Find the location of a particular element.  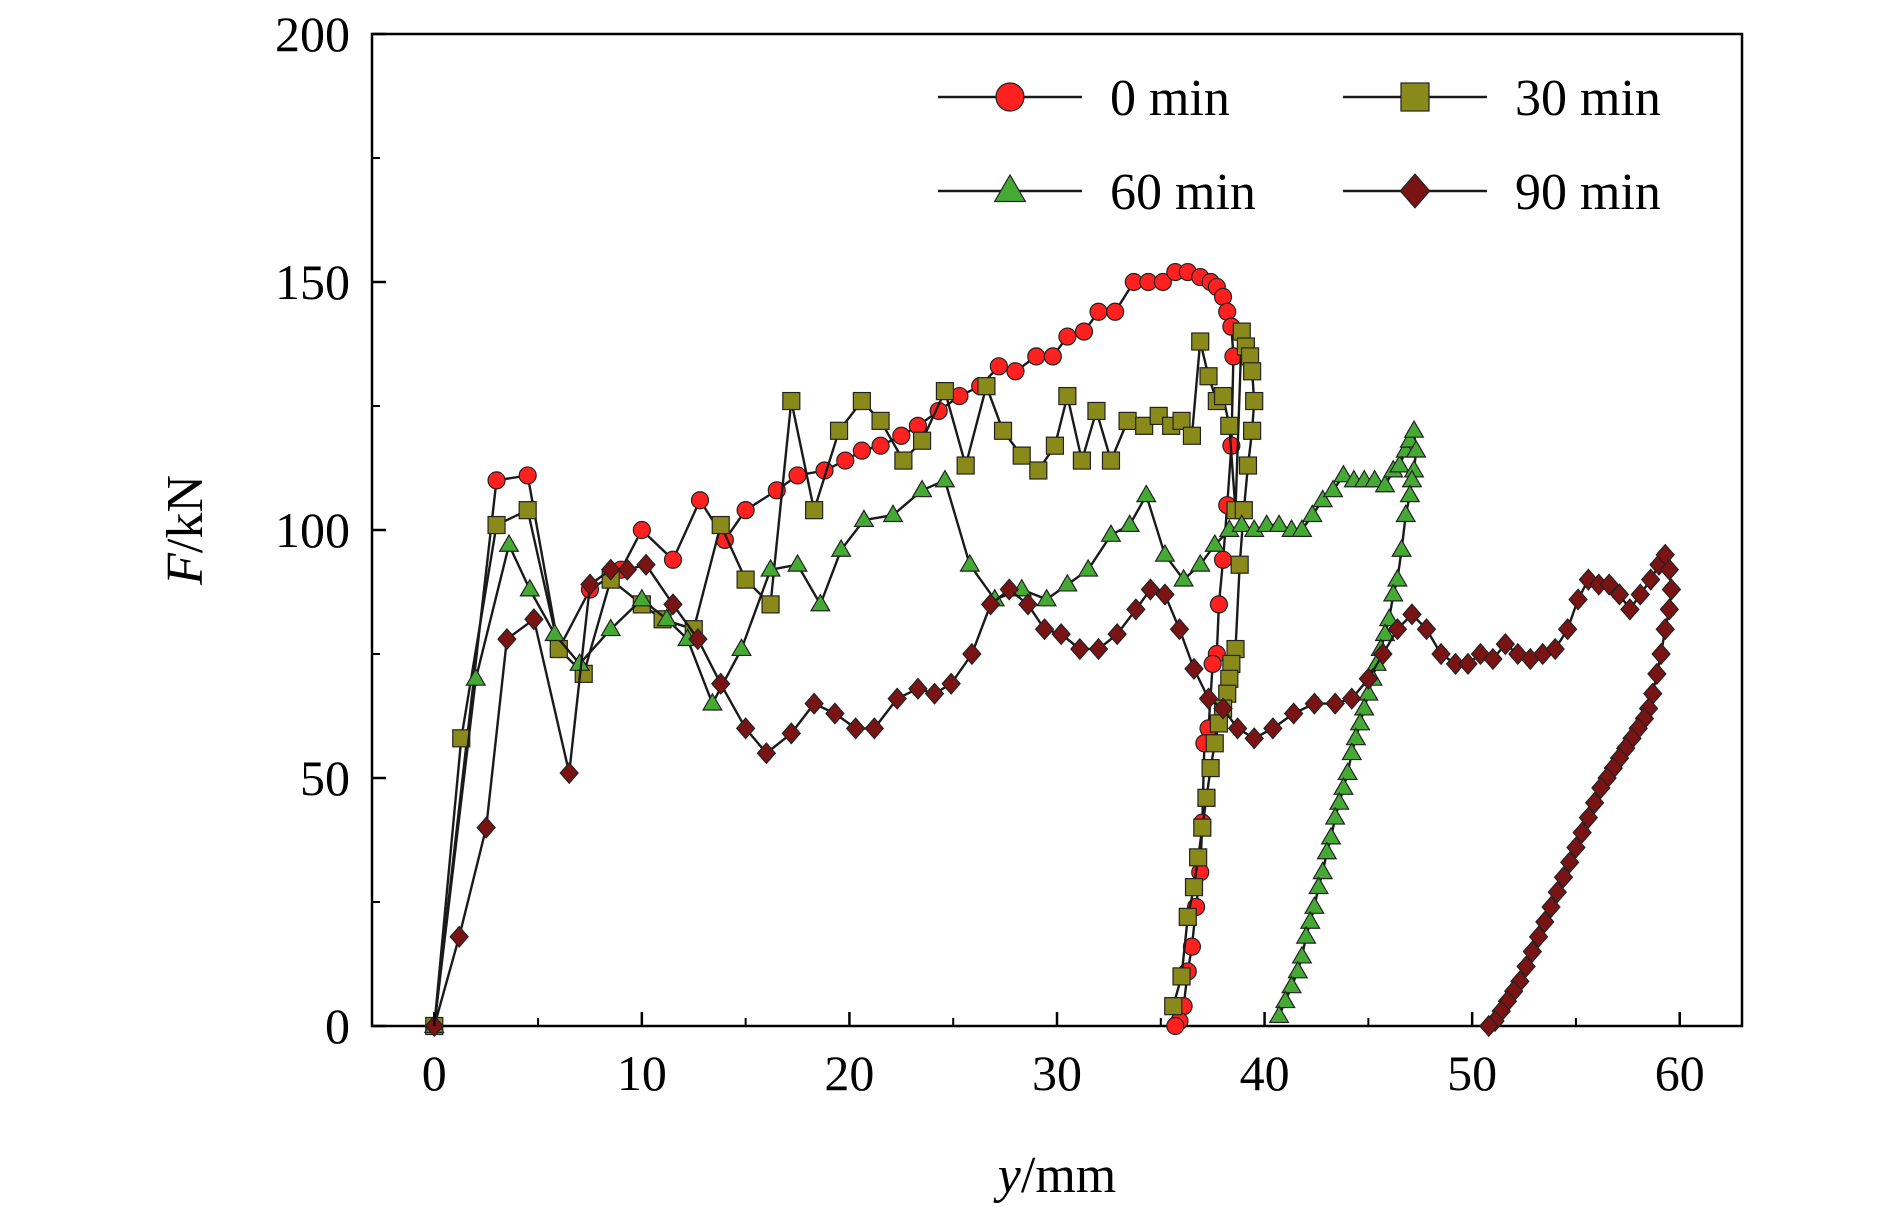

y-axis-label: F/kN is located at coordinates (185, 530).